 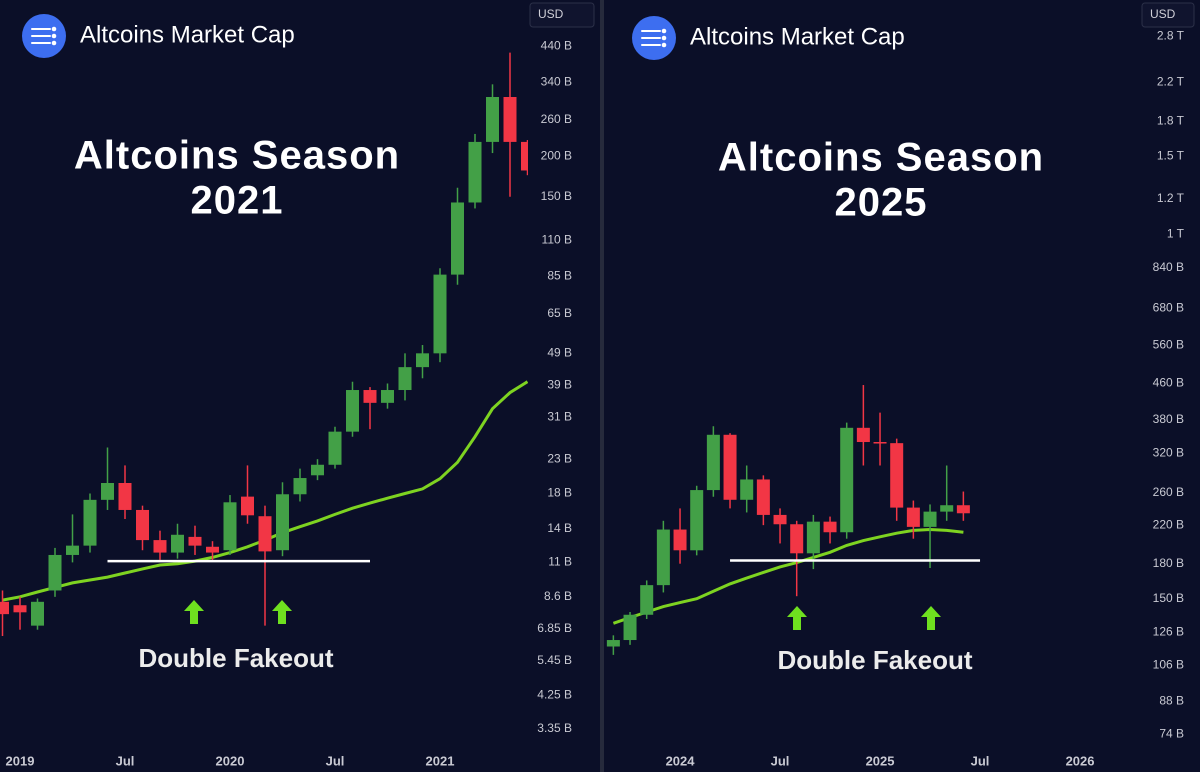 I want to click on y-tick-label: 680 B, so click(x=1168, y=307).